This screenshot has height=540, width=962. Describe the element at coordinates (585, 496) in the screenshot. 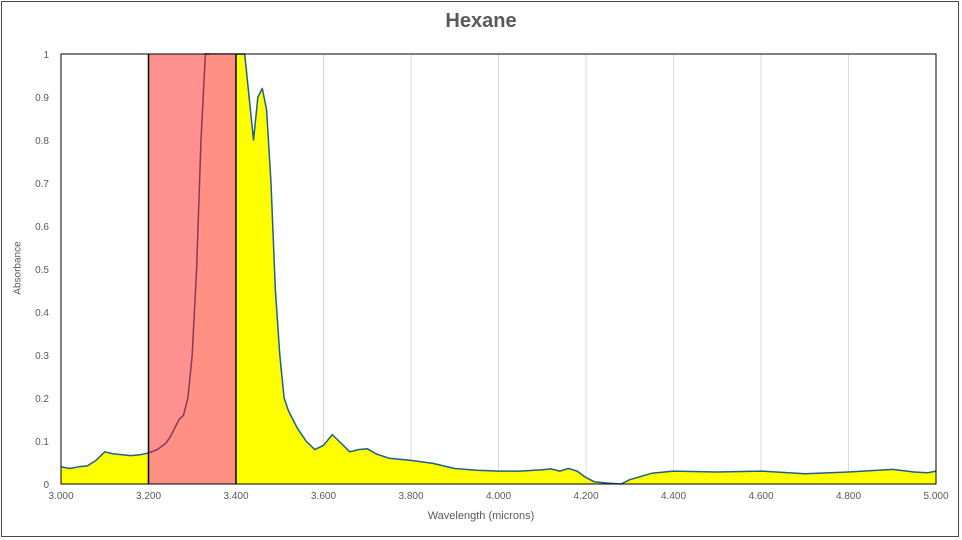

I see `x-tick-label: 4.200` at that location.